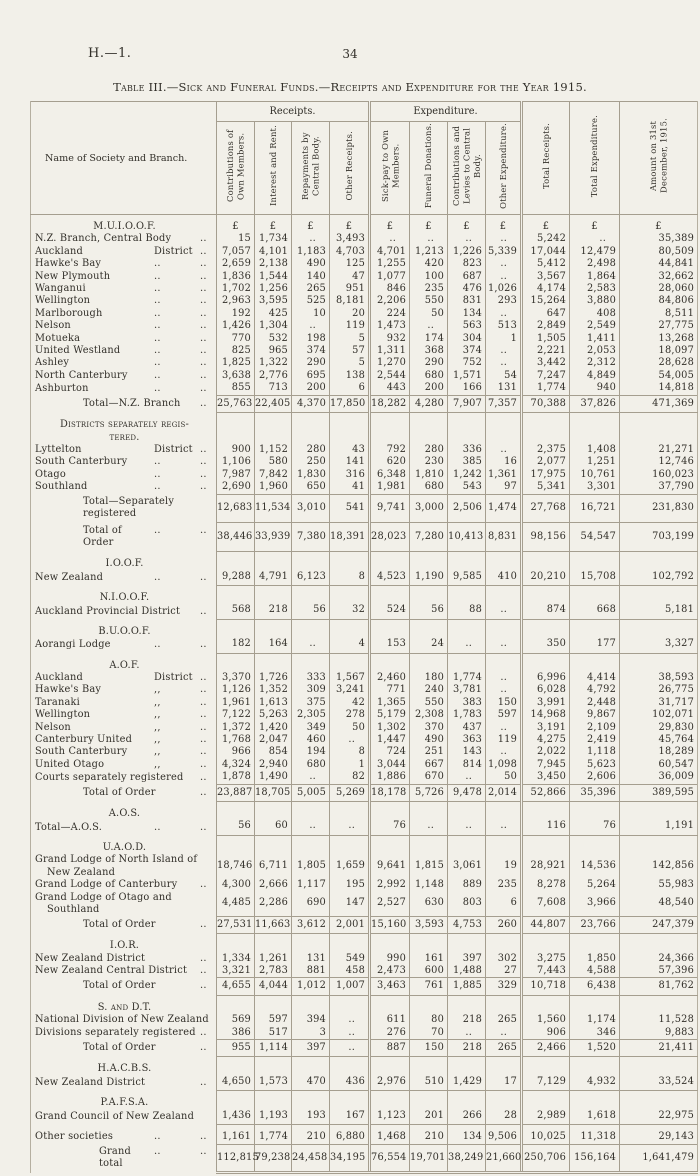 The image size is (700, 1176). What do you see at coordinates (594, 904) in the screenshot?
I see `value-cell: 3,966` at bounding box center [594, 904].